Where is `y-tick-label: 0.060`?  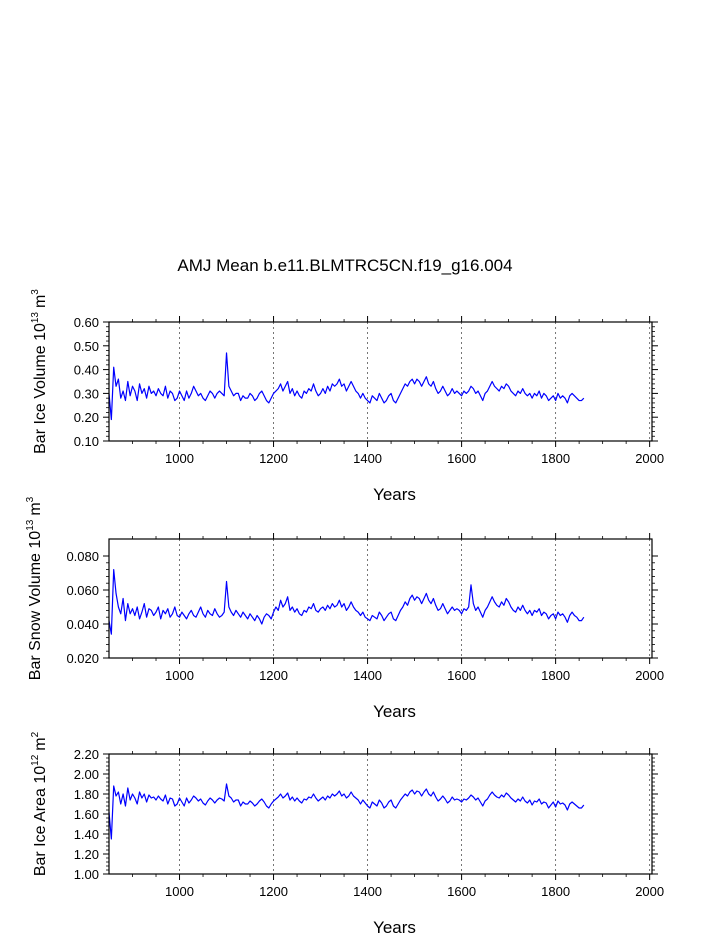 y-tick-label: 0.060 is located at coordinates (82, 590).